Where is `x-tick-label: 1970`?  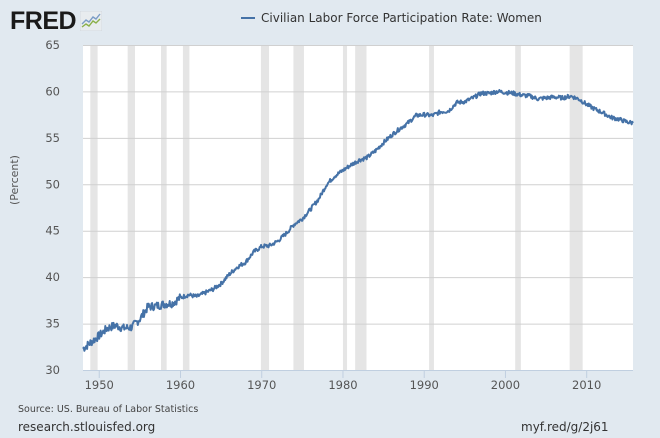
x-tick-label: 1970 is located at coordinates (261, 385).